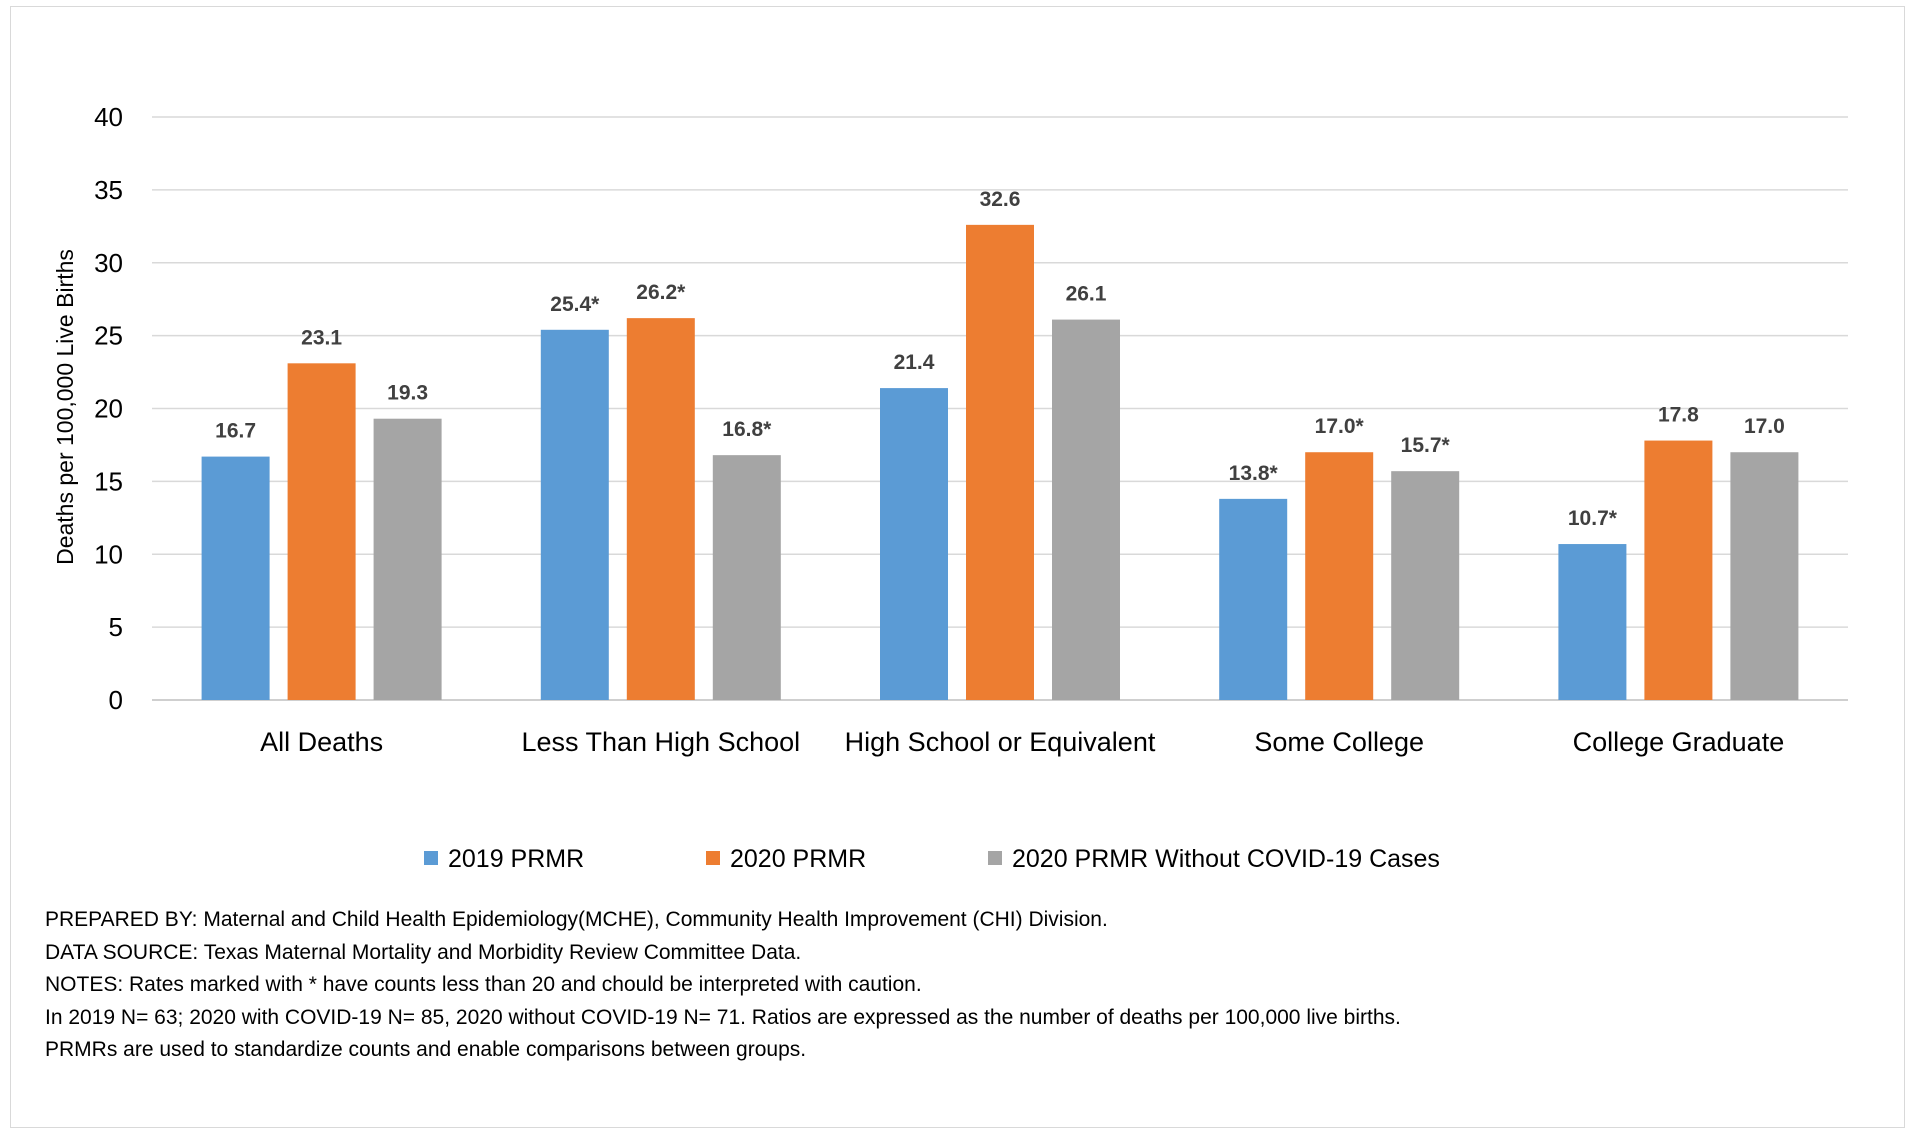  Describe the element at coordinates (108, 190) in the screenshot. I see `y-tick-label: 35` at that location.